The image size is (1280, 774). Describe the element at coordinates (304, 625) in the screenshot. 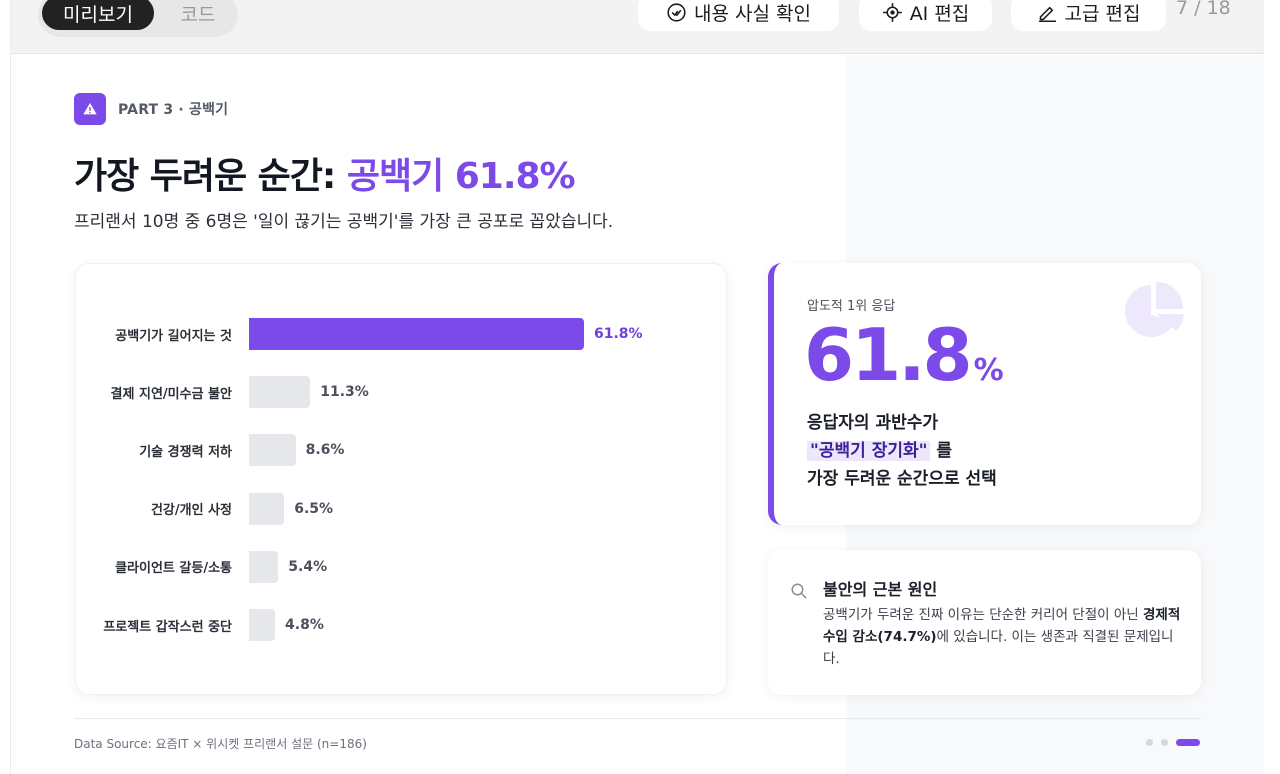

I see `bar-value: 4.8%` at that location.